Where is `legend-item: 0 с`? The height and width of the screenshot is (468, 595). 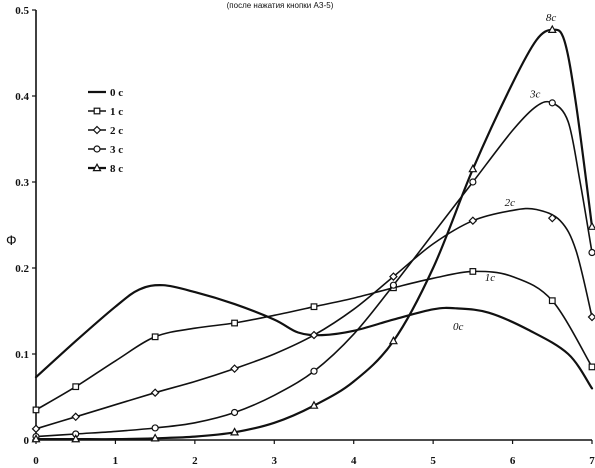 legend-item: 0 с is located at coordinates (105, 93).